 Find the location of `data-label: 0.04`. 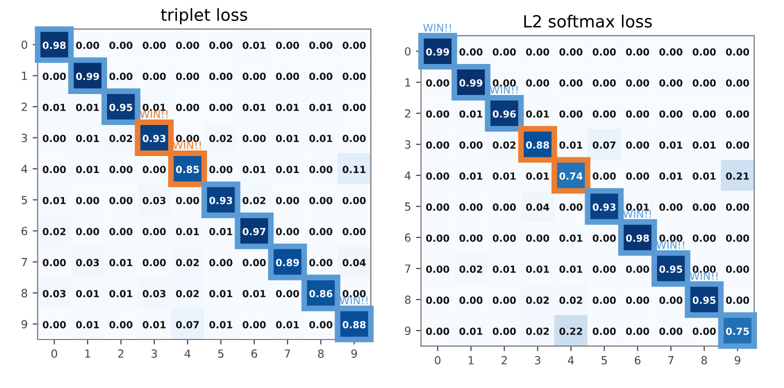

data-label: 0.04 is located at coordinates (538, 207).